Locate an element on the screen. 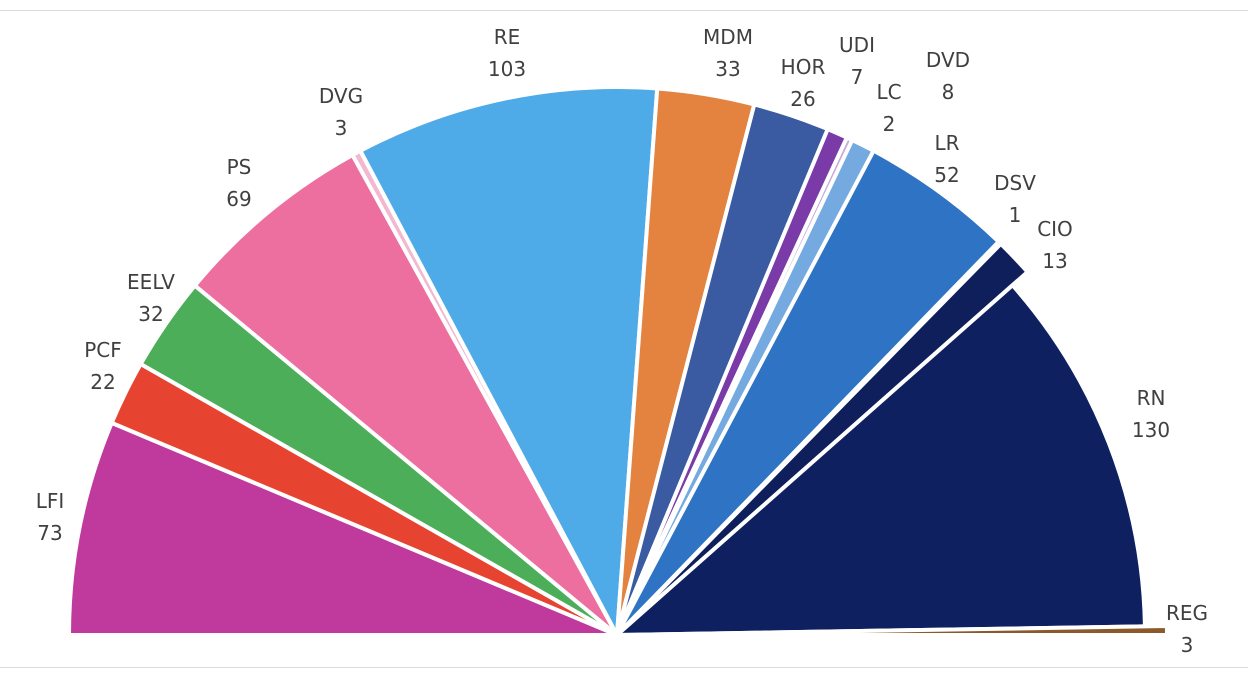 The width and height of the screenshot is (1248, 688). label-name-ps: PS is located at coordinates (239, 167).